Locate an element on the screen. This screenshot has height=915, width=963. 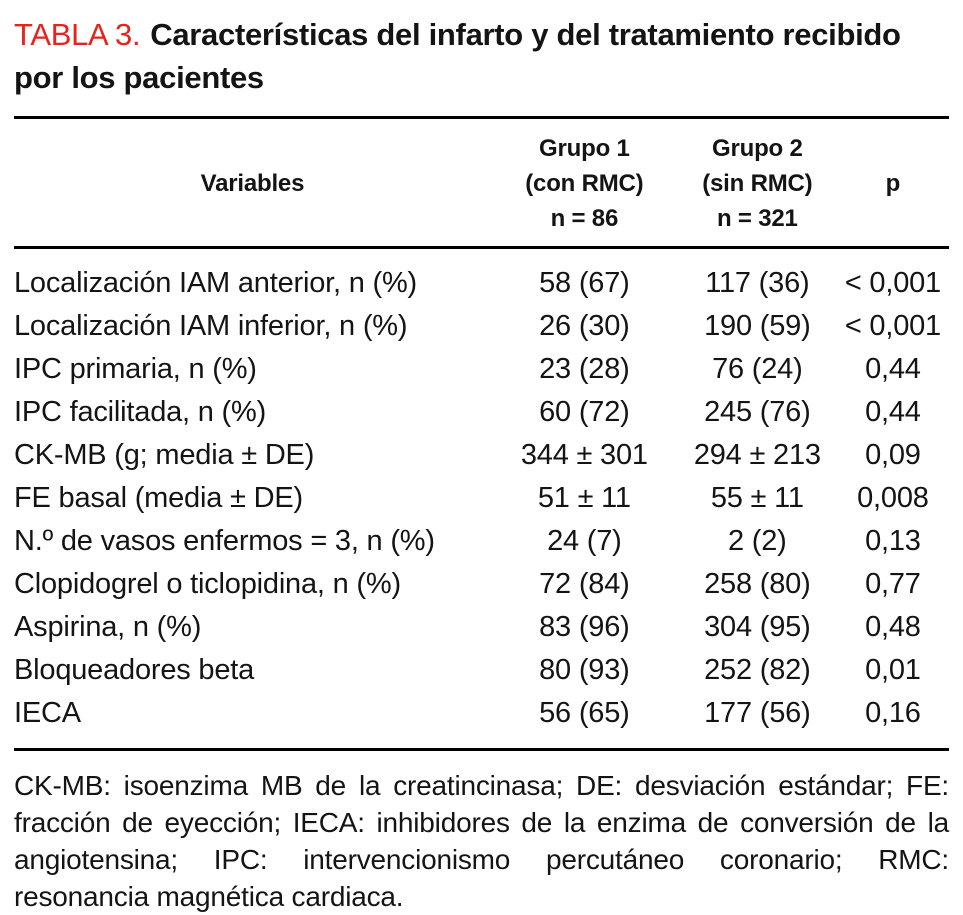
group2-cell: 2 (2) is located at coordinates (757, 540).